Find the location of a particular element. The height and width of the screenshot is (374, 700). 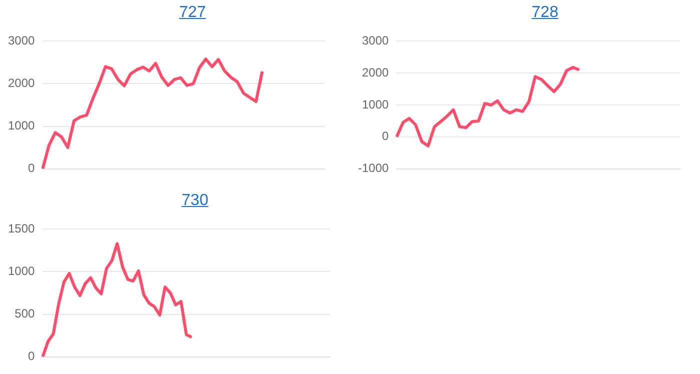

y-tick-label: 500 is located at coordinates (25, 313).